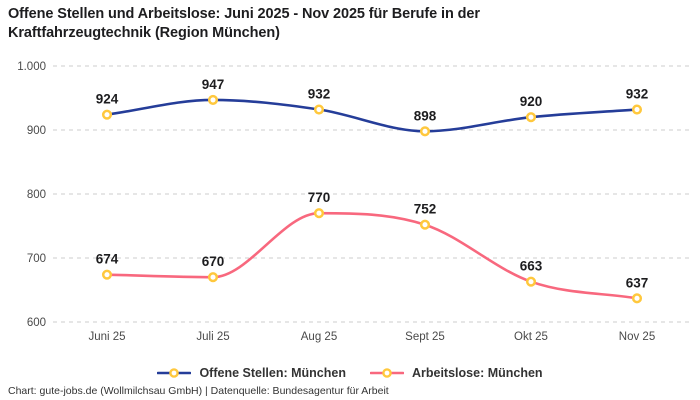 This screenshot has height=400, width=700. I want to click on x-tick-label: Okt 25, so click(531, 337).